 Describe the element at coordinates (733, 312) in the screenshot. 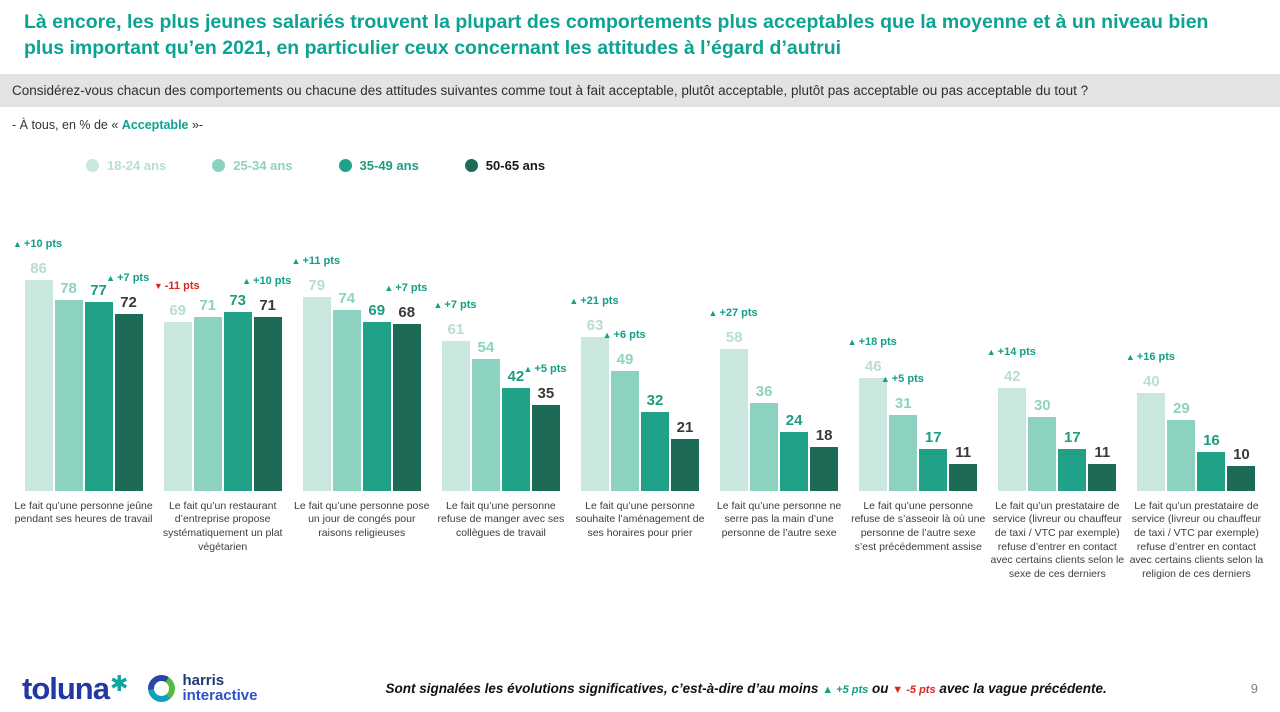

I see `evolution-annotation: ▲ +27 pts` at that location.